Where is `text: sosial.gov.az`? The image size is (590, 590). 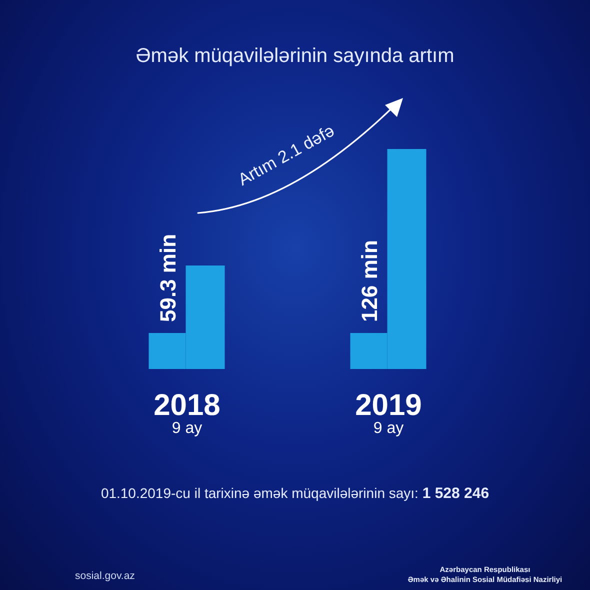
text: sosial.gov.az is located at coordinates (105, 576).